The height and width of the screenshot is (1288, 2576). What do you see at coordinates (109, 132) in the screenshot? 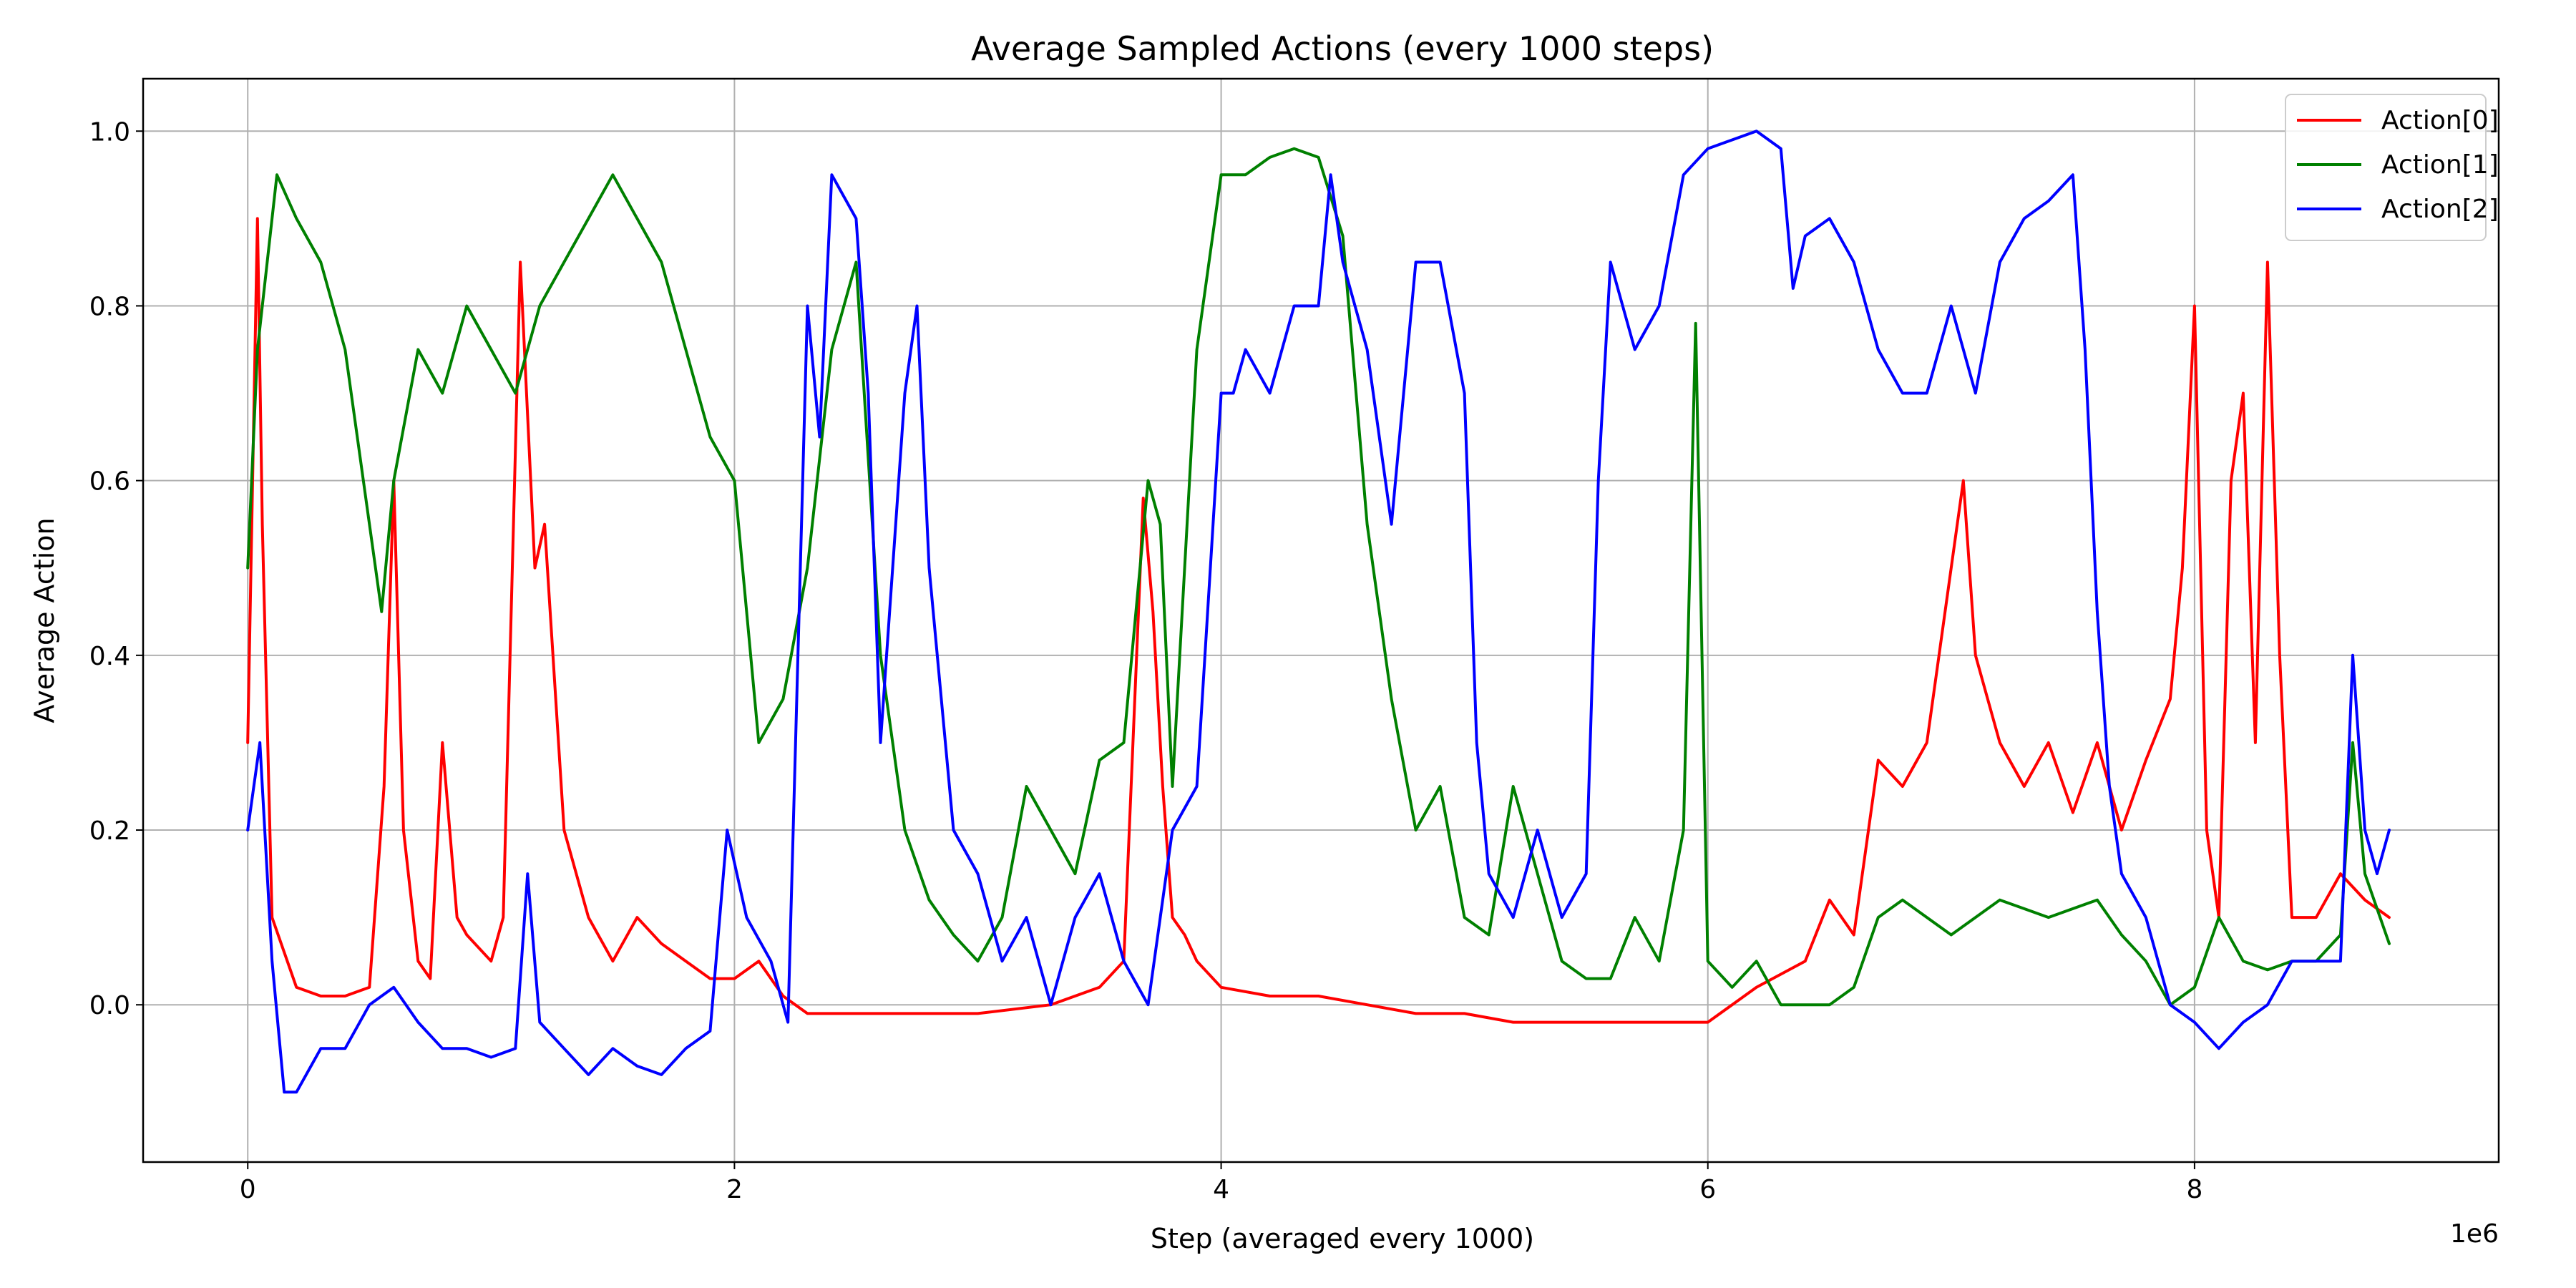
I see `y-tick-label: 1.0` at bounding box center [109, 132].